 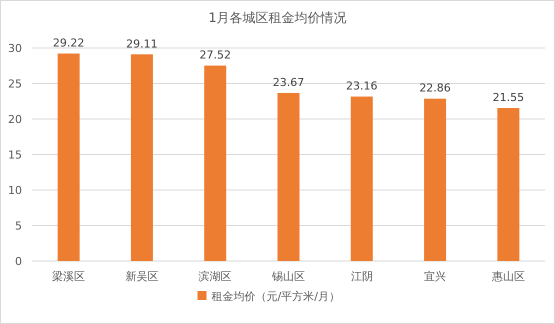 I want to click on y-tick-label: 20, so click(x=15, y=119).